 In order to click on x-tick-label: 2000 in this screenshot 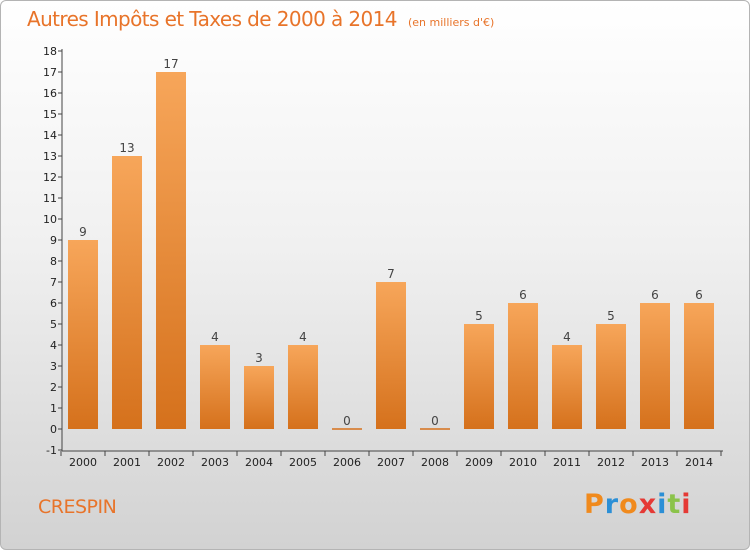, I will do `click(83, 462)`.